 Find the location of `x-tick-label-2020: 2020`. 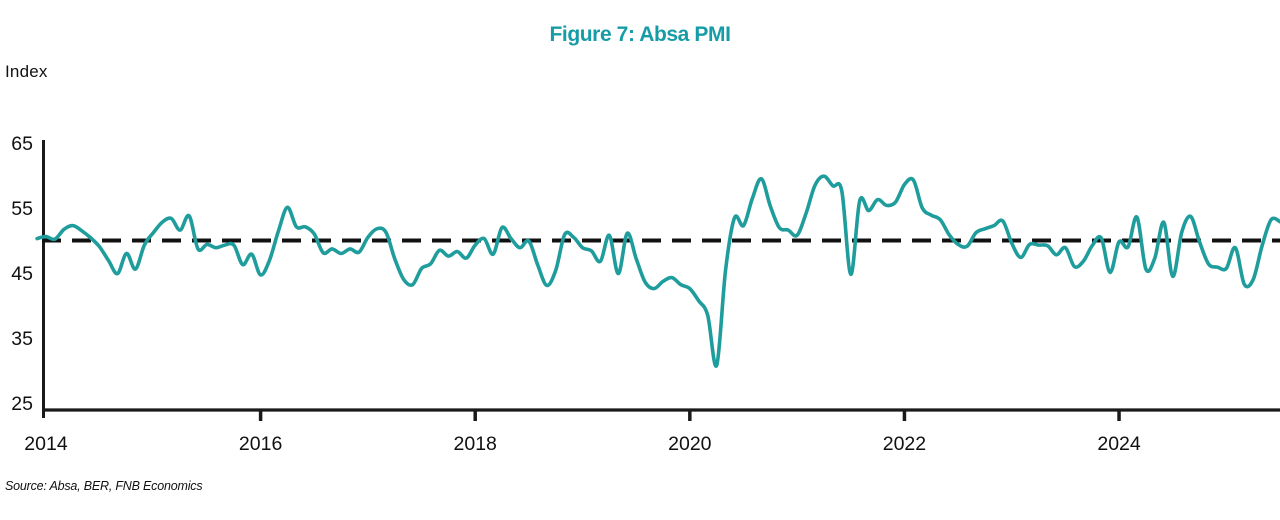

x-tick-label-2020: 2020 is located at coordinates (690, 444).